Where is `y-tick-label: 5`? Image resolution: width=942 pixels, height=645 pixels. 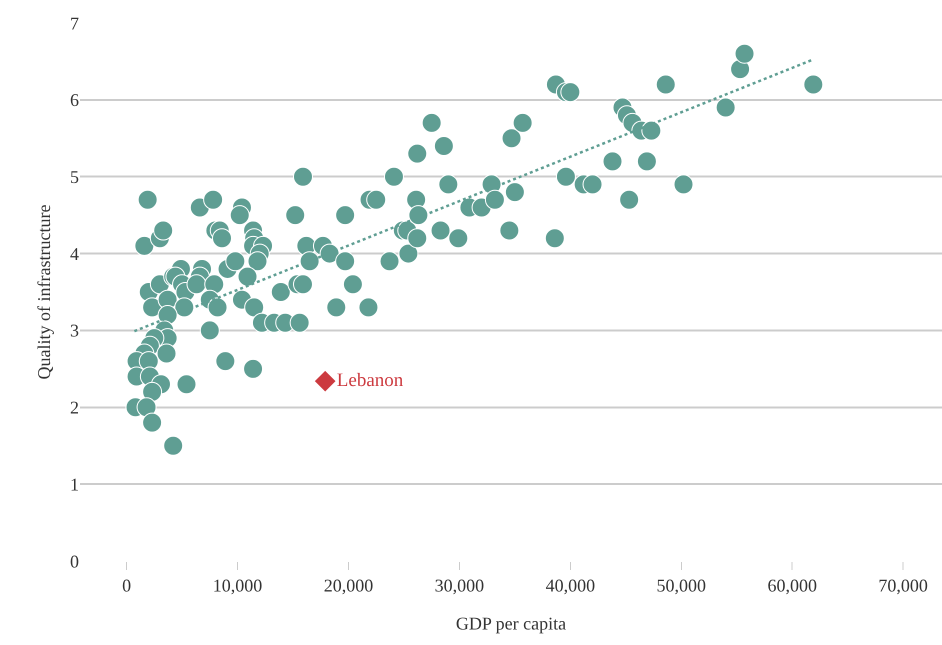
y-tick-label: 5 is located at coordinates (74, 177).